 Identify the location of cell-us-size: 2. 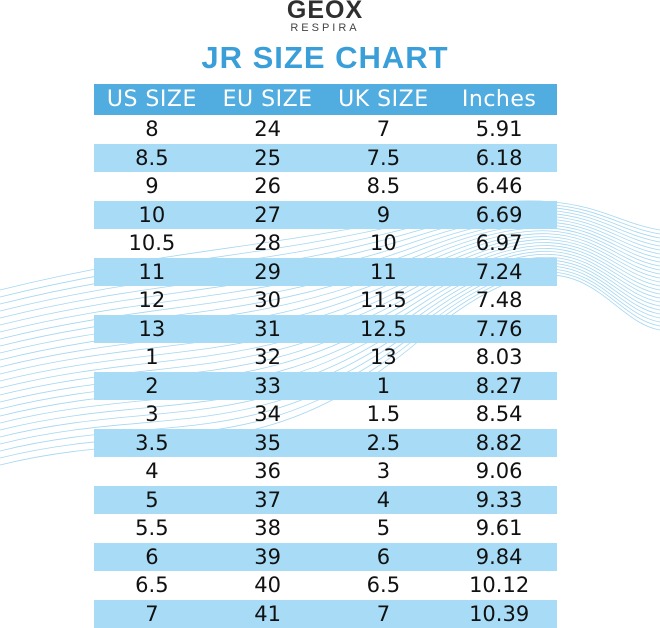
(152, 386).